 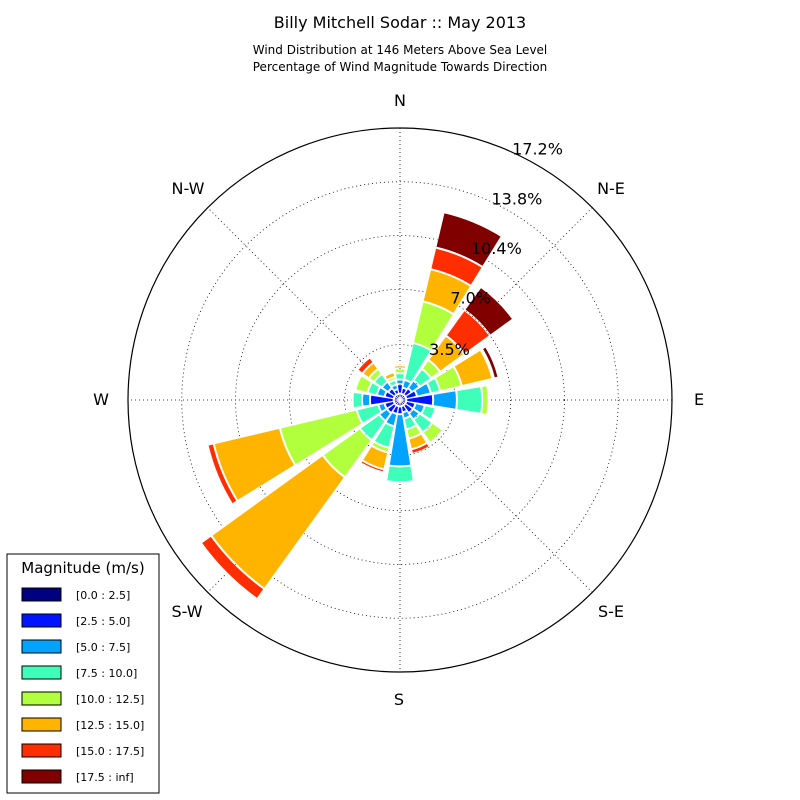 What do you see at coordinates (428, 412) in the screenshot?
I see `bar-dir-112.5-bin-4` at bounding box center [428, 412].